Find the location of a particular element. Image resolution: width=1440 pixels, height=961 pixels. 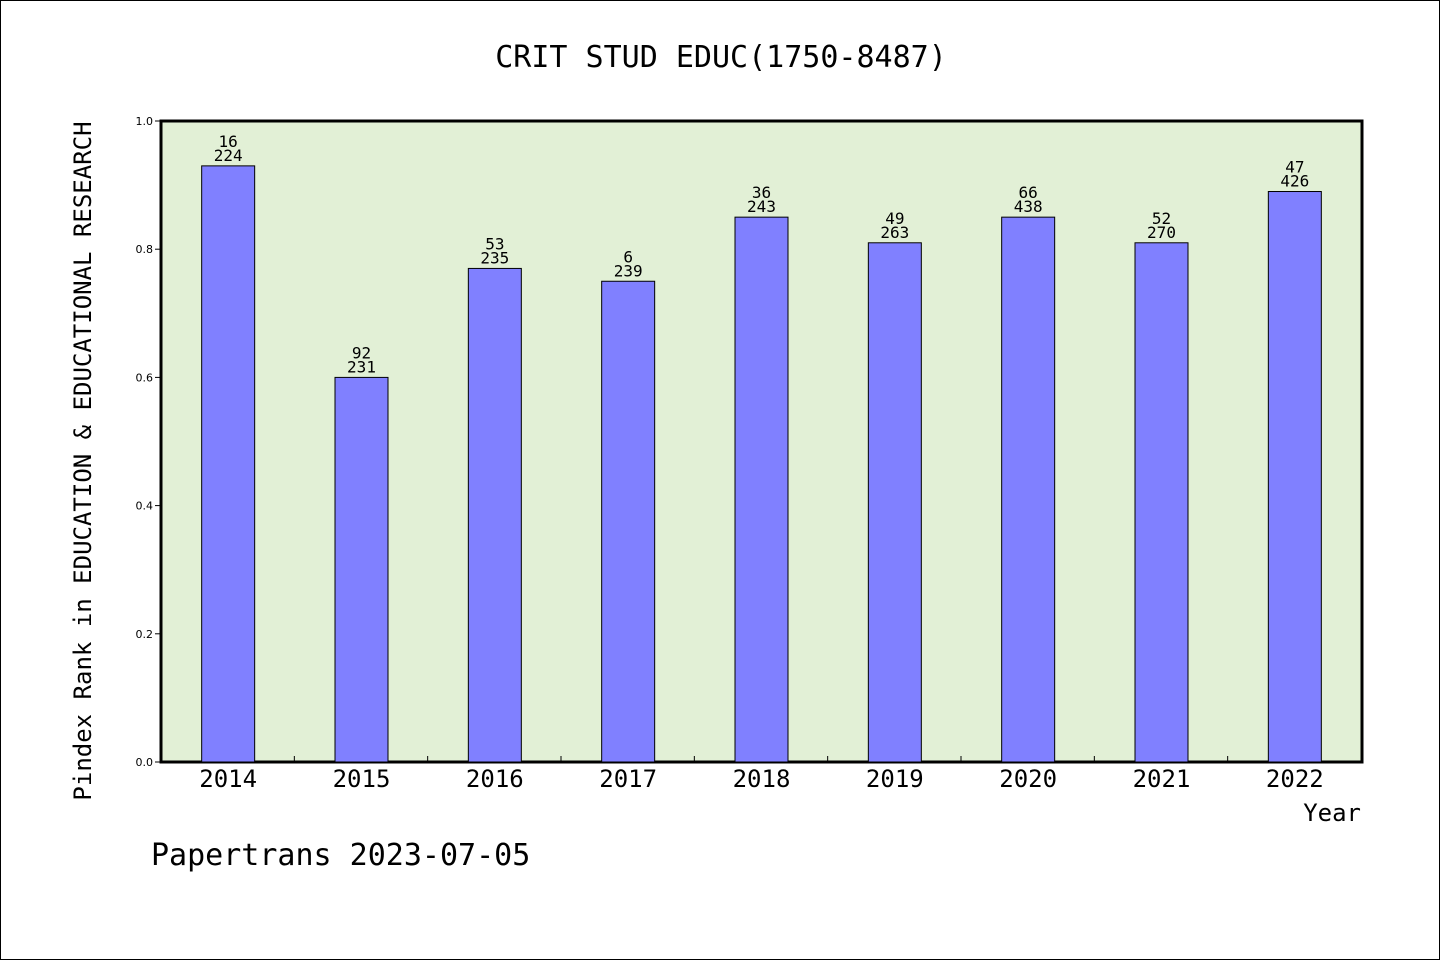

rank-label: 53 is located at coordinates (494, 243).